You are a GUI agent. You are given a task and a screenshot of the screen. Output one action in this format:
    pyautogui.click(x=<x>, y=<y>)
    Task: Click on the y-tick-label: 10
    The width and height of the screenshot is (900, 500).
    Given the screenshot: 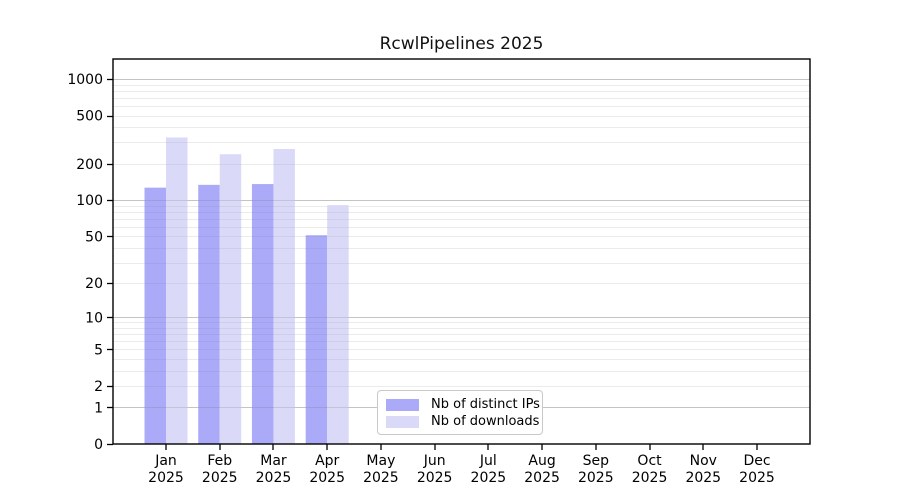 What is the action you would take?
    pyautogui.click(x=94, y=318)
    